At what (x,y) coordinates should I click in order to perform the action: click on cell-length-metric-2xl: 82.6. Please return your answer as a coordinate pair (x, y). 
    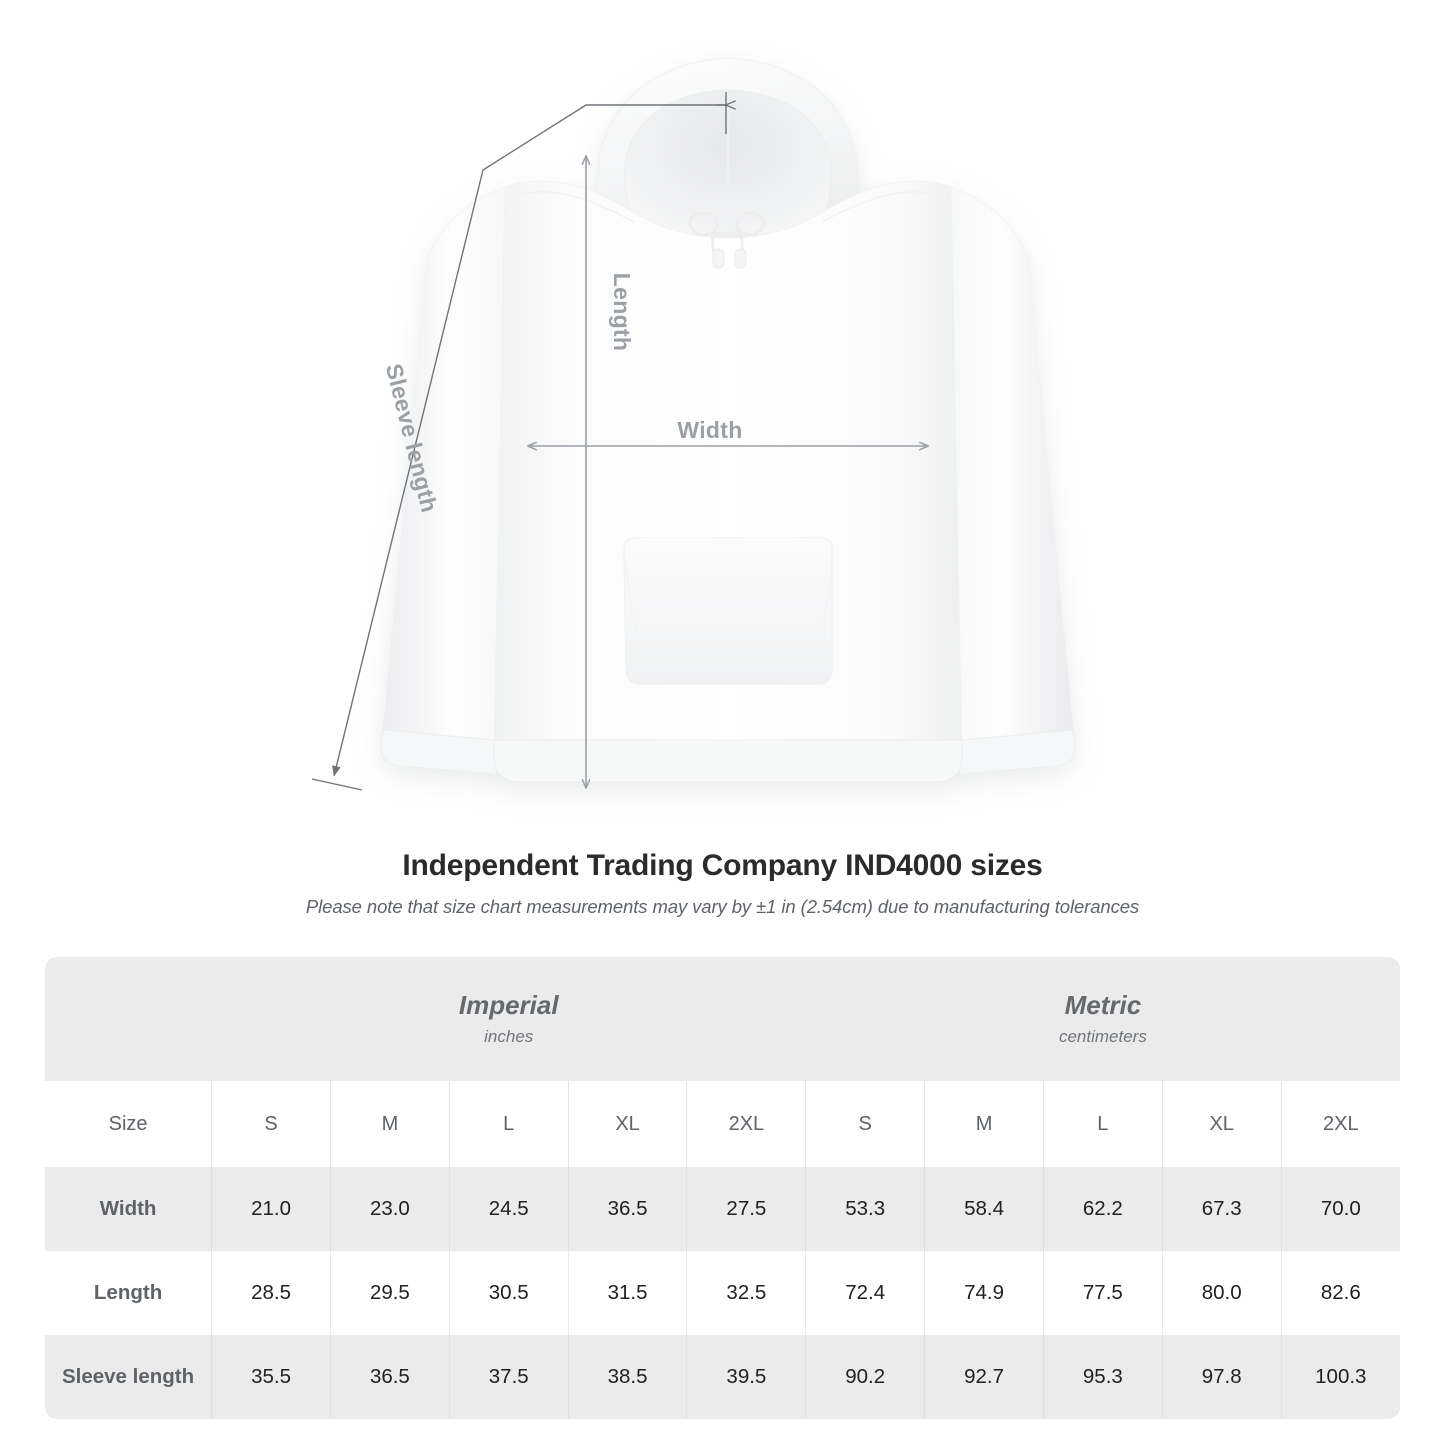
    Looking at the image, I should click on (1340, 1293).